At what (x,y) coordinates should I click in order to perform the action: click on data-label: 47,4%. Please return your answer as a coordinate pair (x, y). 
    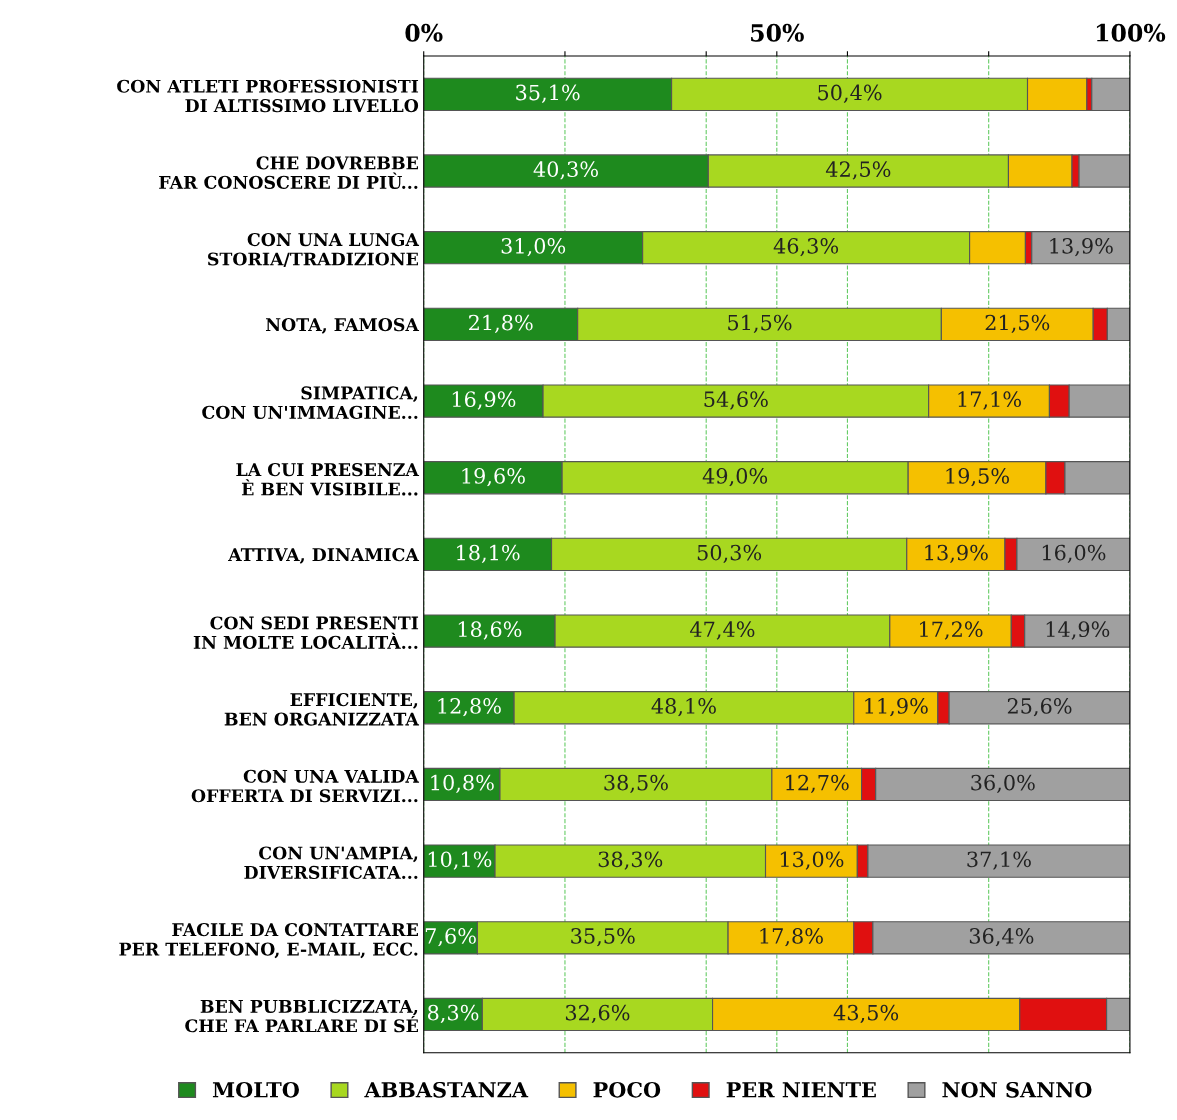
    Looking at the image, I should click on (722, 630).